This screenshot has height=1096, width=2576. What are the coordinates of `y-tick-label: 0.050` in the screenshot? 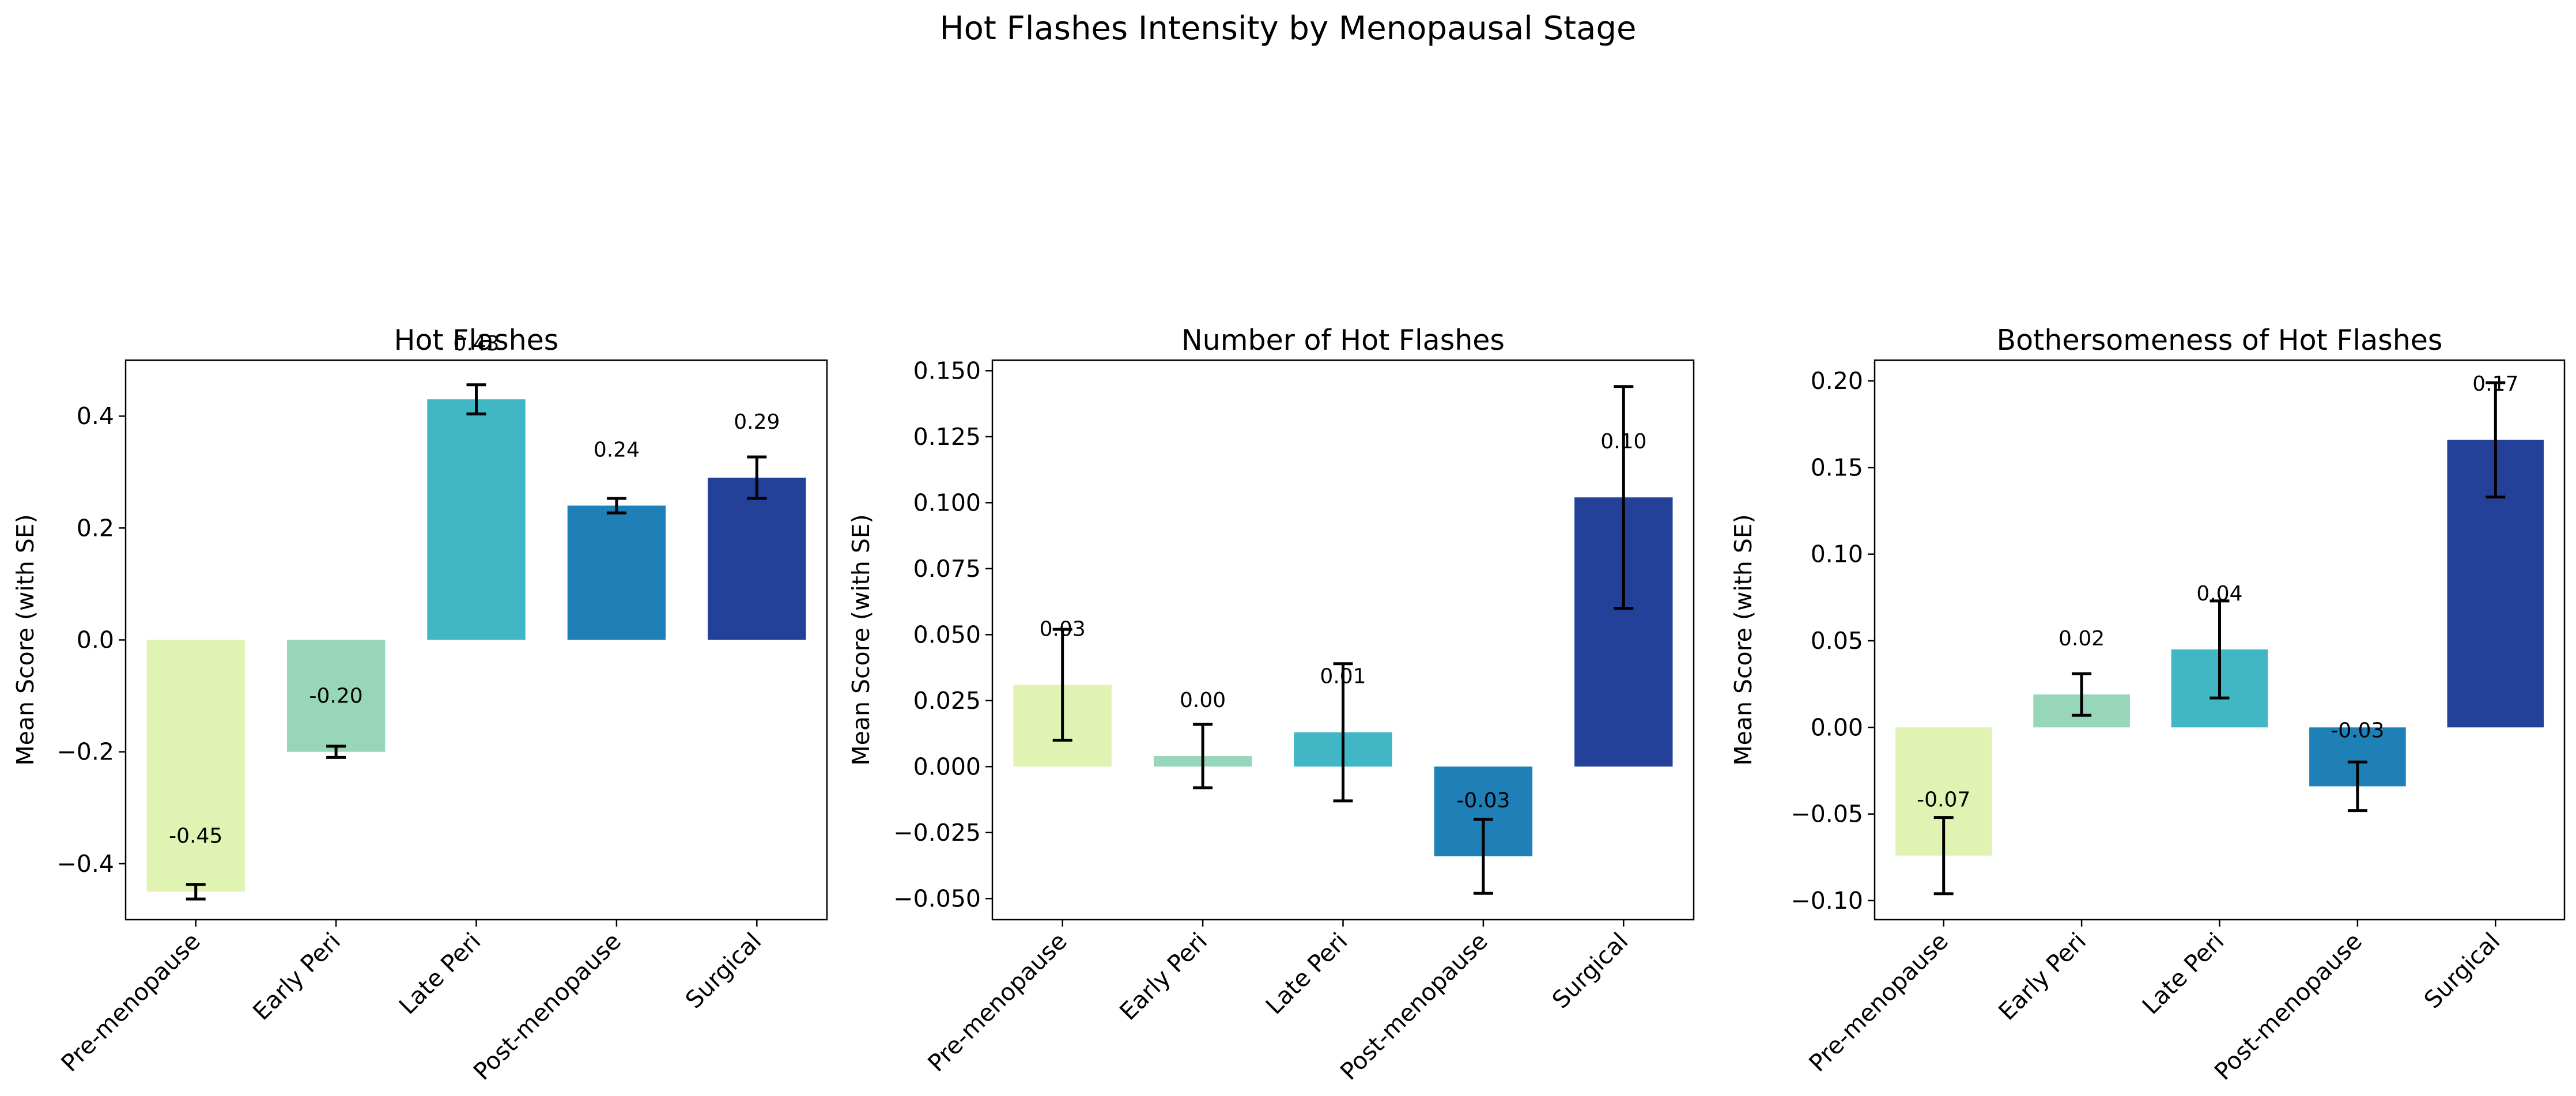 It's located at (947, 634).